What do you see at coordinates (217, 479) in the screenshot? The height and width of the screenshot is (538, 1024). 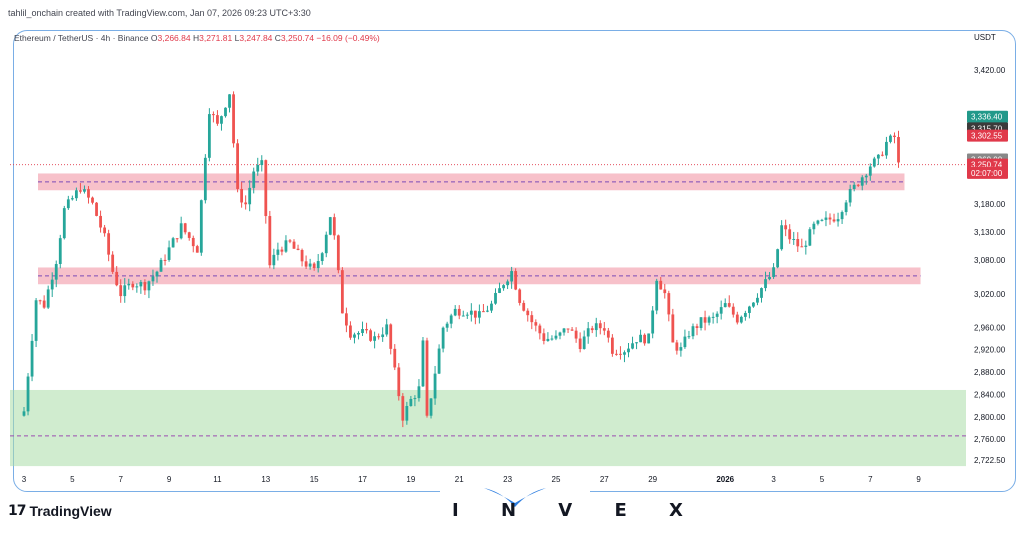 I see `x-tick-label: 11` at bounding box center [217, 479].